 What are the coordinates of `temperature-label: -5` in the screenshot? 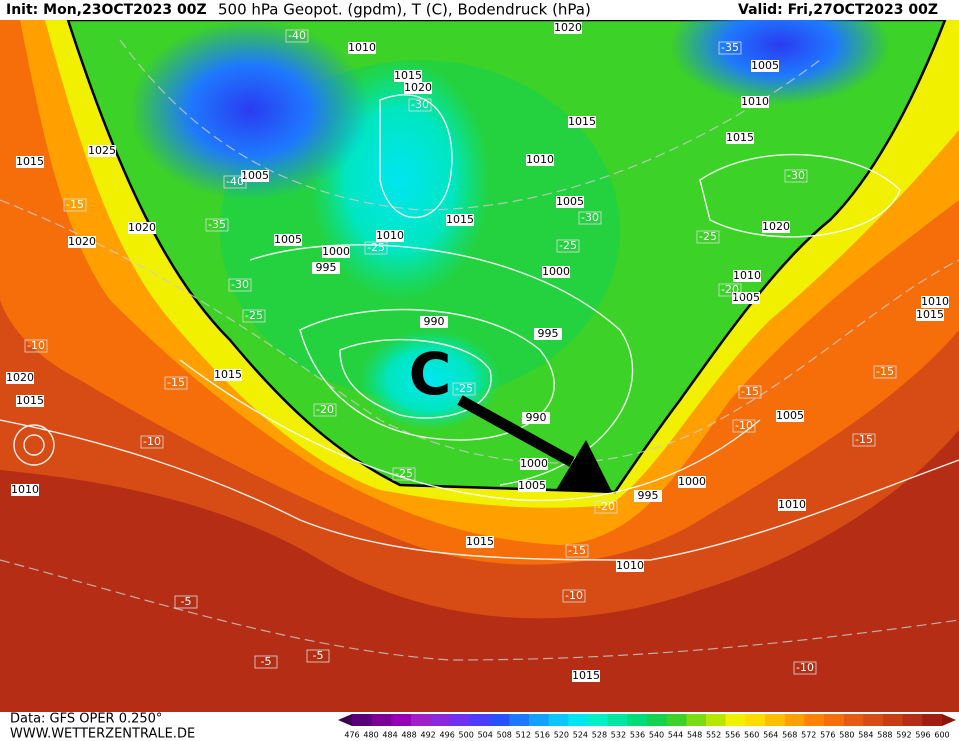 It's located at (186, 601).